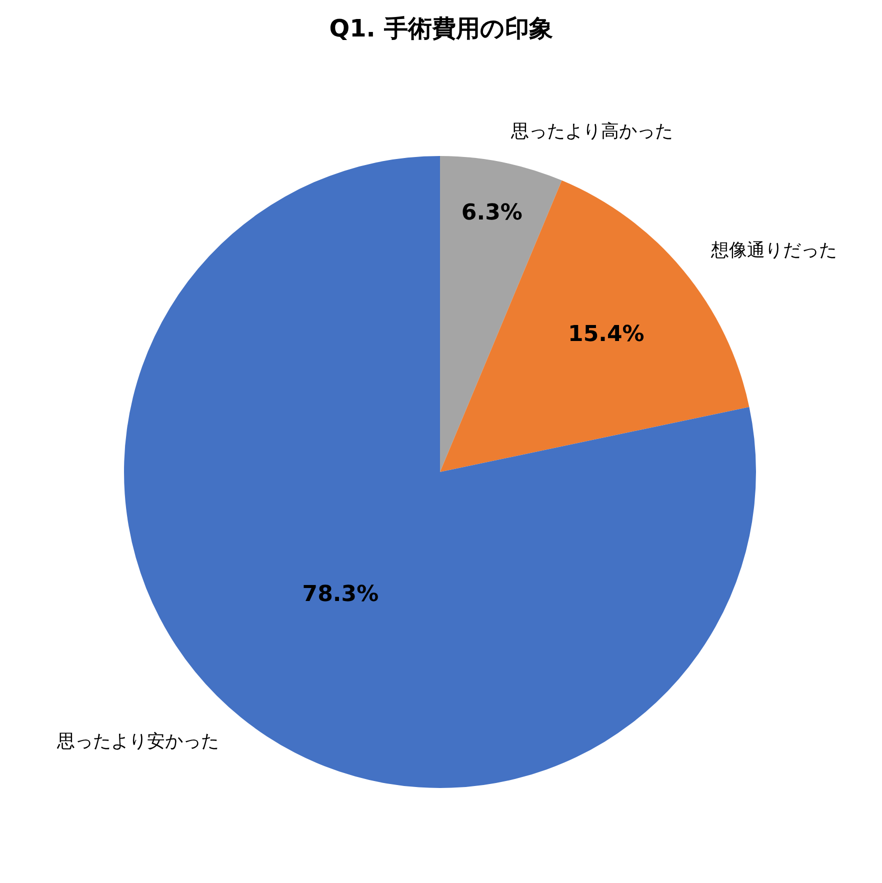  I want to click on slice-label: 想像通りだった, so click(773, 250).